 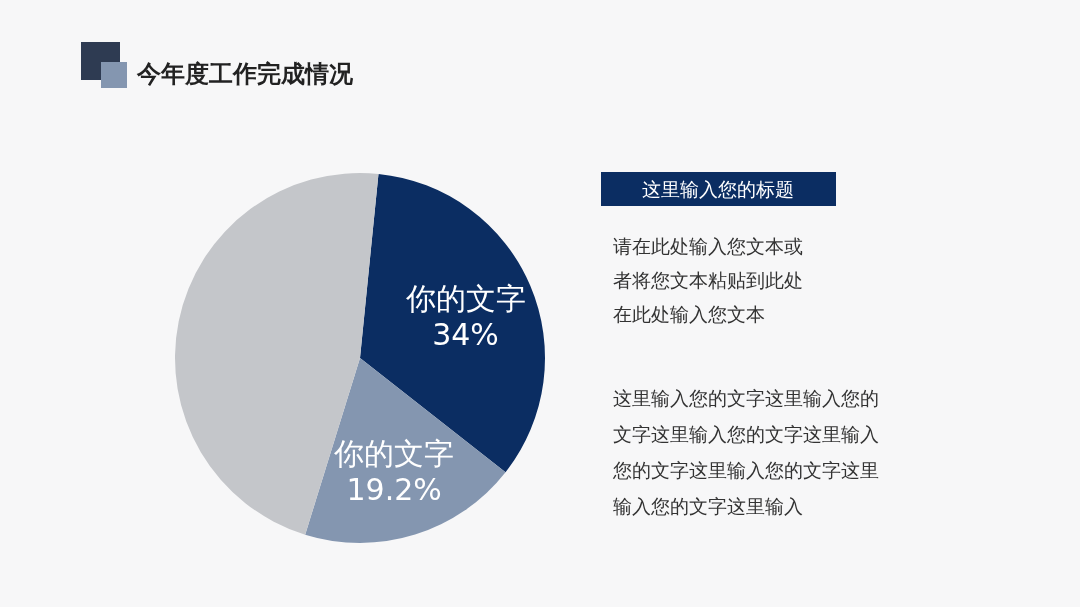 I want to click on text: 文字这里输入您的文字这里输入, so click(x=746, y=434).